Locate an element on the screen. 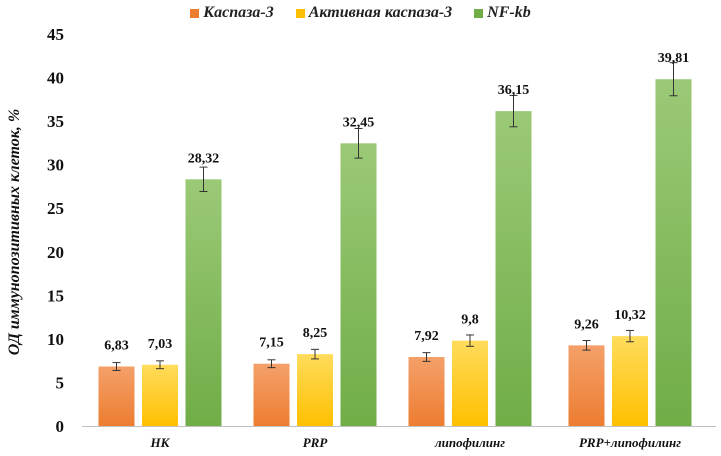 This screenshot has height=456, width=721. bar-nfkb-prp-lipofiling is located at coordinates (673, 252).